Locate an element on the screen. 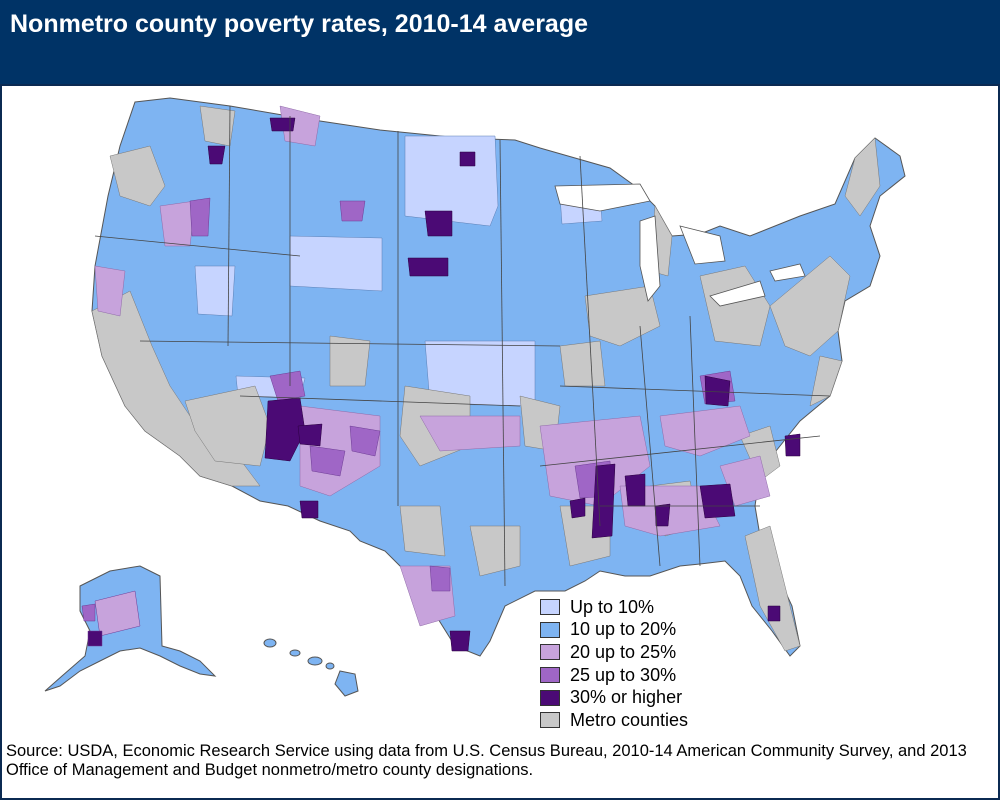  legend-item-10-up-to-20: 10 up to 20% is located at coordinates (614, 630).